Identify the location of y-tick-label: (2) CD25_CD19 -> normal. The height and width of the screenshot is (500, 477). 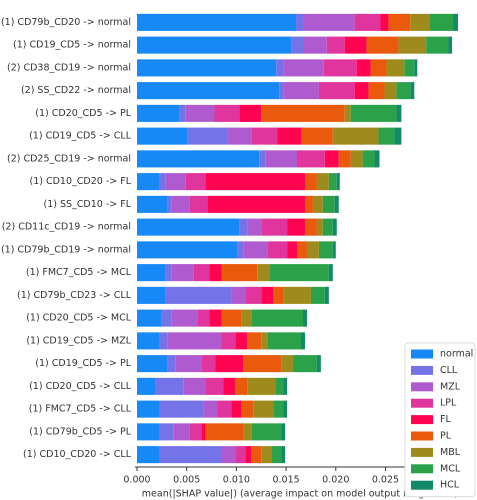
(69, 158).